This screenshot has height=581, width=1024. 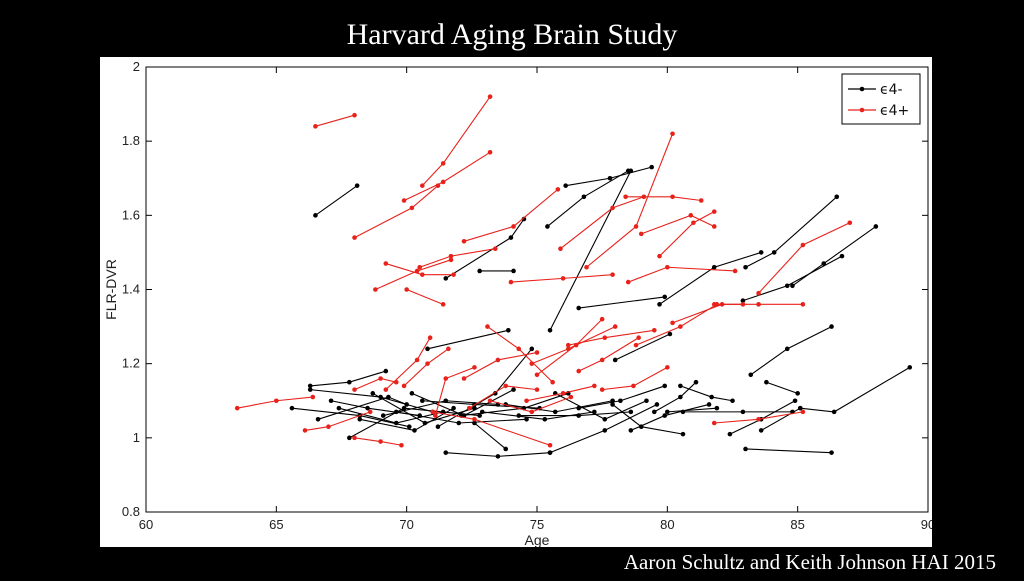 What do you see at coordinates (667, 524) in the screenshot?
I see `x-tick-label: 80` at bounding box center [667, 524].